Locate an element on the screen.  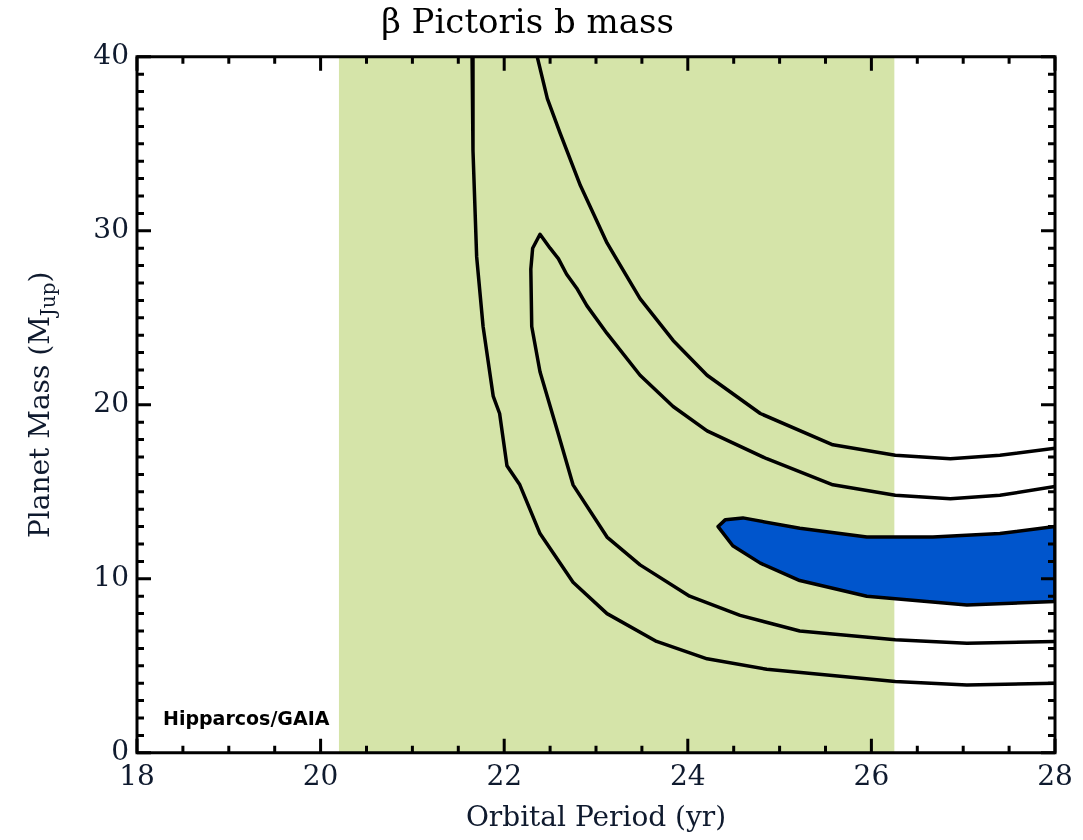
y-tick-label: 40 is located at coordinates (111, 55).